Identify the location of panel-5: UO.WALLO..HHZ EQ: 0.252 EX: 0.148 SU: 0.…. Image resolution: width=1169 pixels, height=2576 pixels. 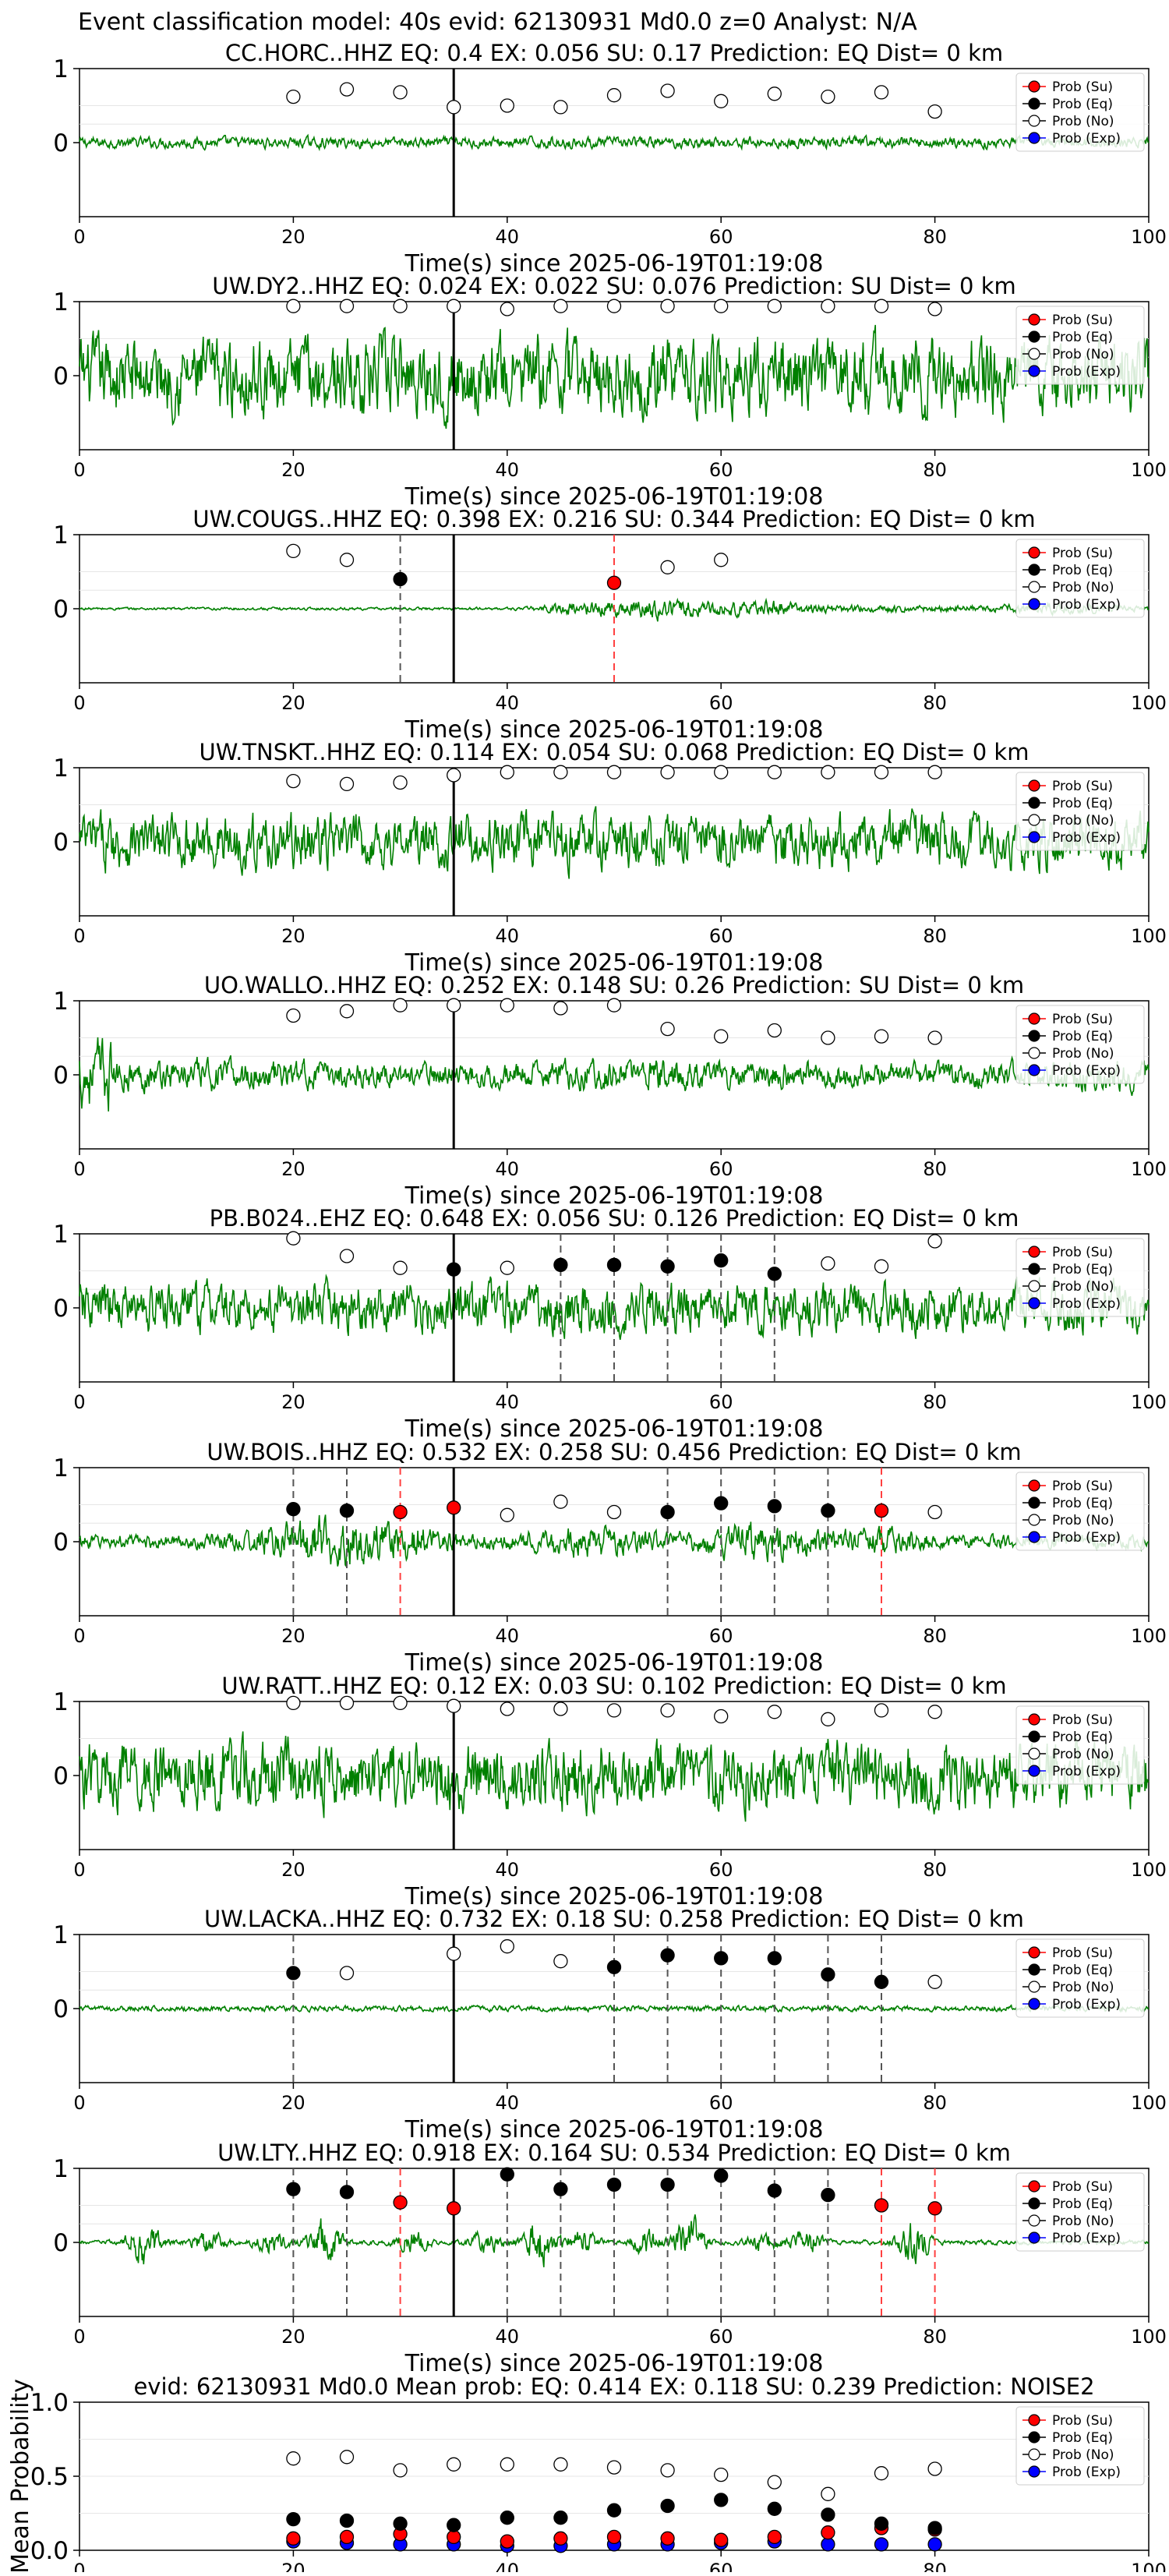
(610, 1091).